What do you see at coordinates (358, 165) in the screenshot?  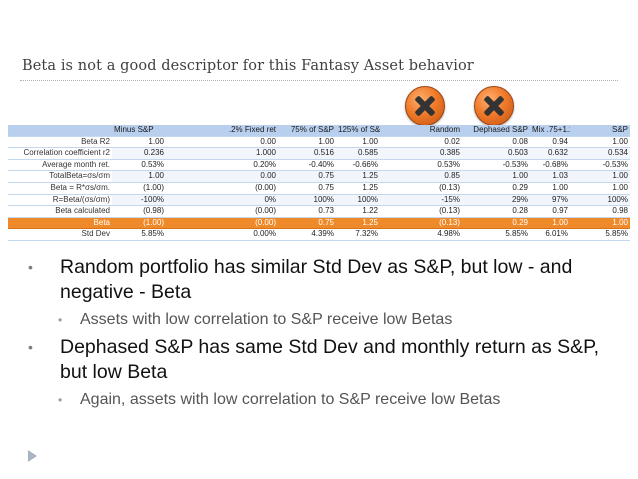 I see `table-cell: -0.66%` at bounding box center [358, 165].